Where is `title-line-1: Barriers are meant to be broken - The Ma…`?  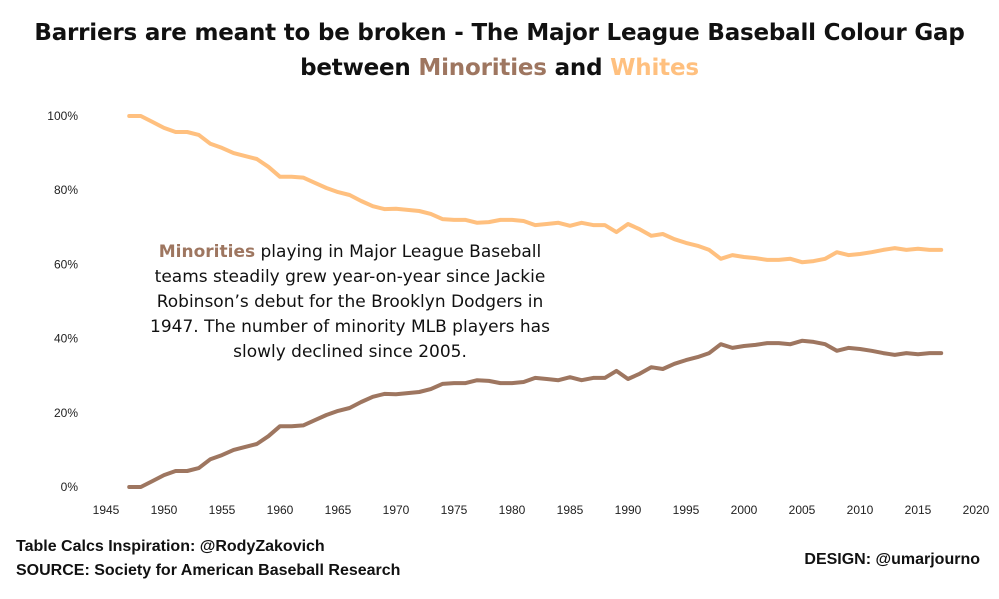 title-line-1: Barriers are meant to be broken - The Ma… is located at coordinates (499, 33).